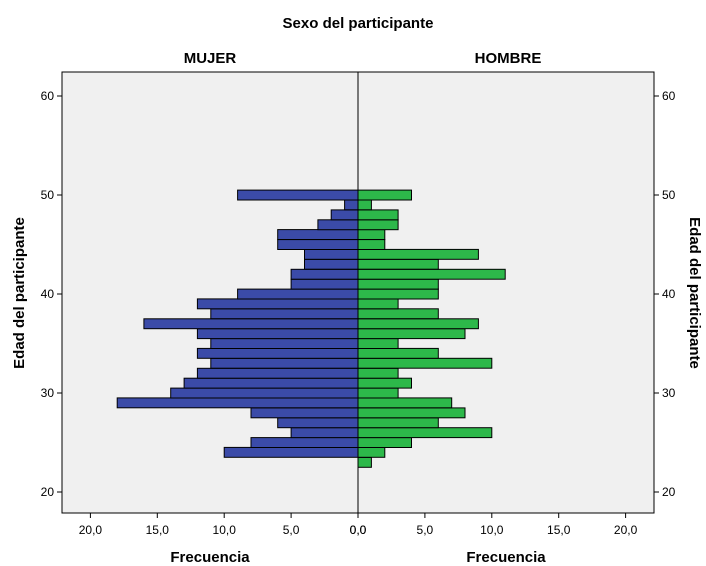 The height and width of the screenshot is (566, 706). What do you see at coordinates (669, 294) in the screenshot?
I see `ytick-label-right-40: 40` at bounding box center [669, 294].